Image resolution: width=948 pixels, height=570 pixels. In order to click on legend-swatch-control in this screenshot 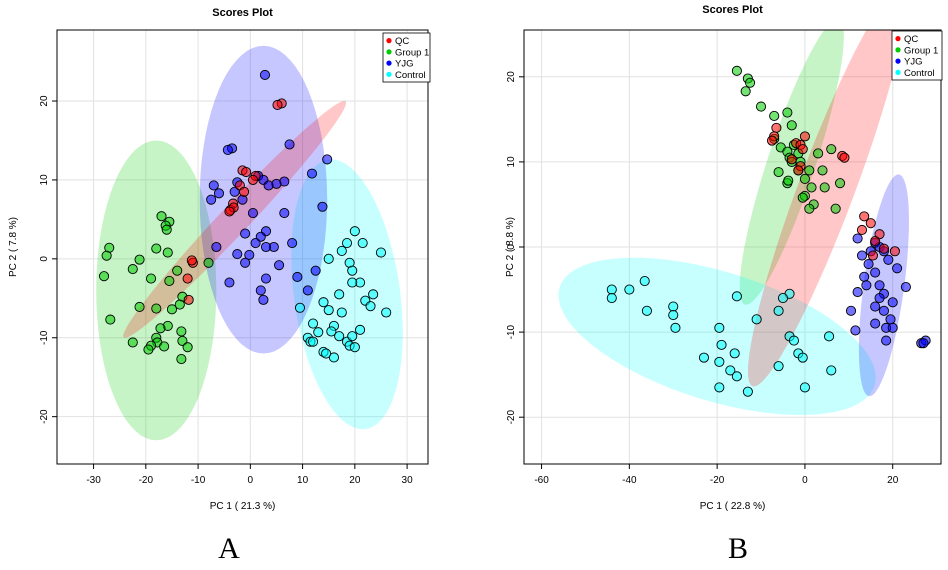, I will do `click(898, 72)`.